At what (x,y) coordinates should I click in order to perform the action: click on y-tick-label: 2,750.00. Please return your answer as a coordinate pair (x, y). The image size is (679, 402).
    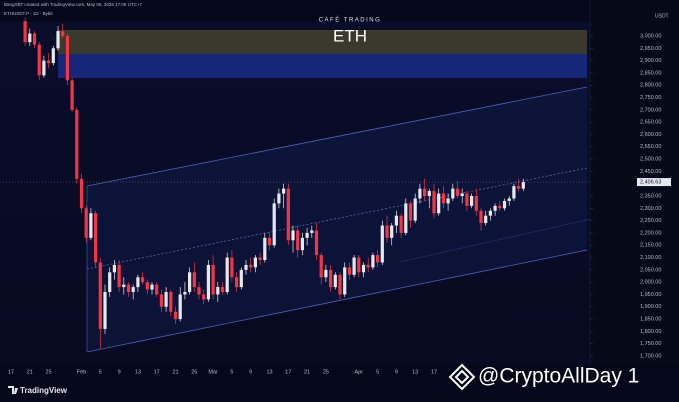
    Looking at the image, I should click on (650, 98).